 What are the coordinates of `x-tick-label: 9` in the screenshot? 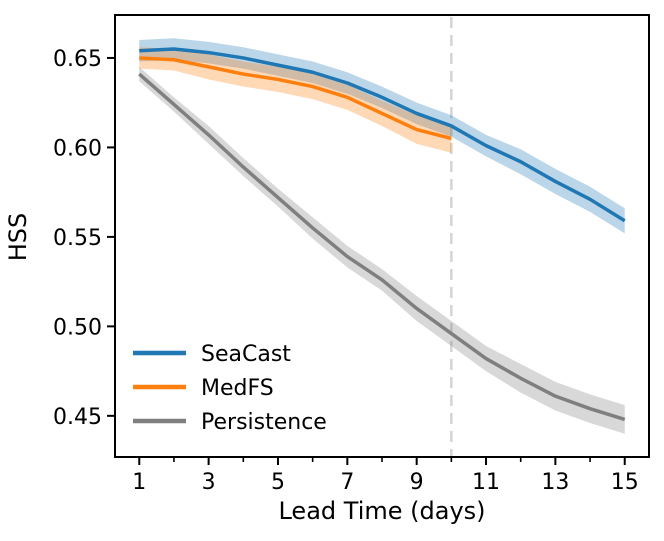 It's located at (417, 482).